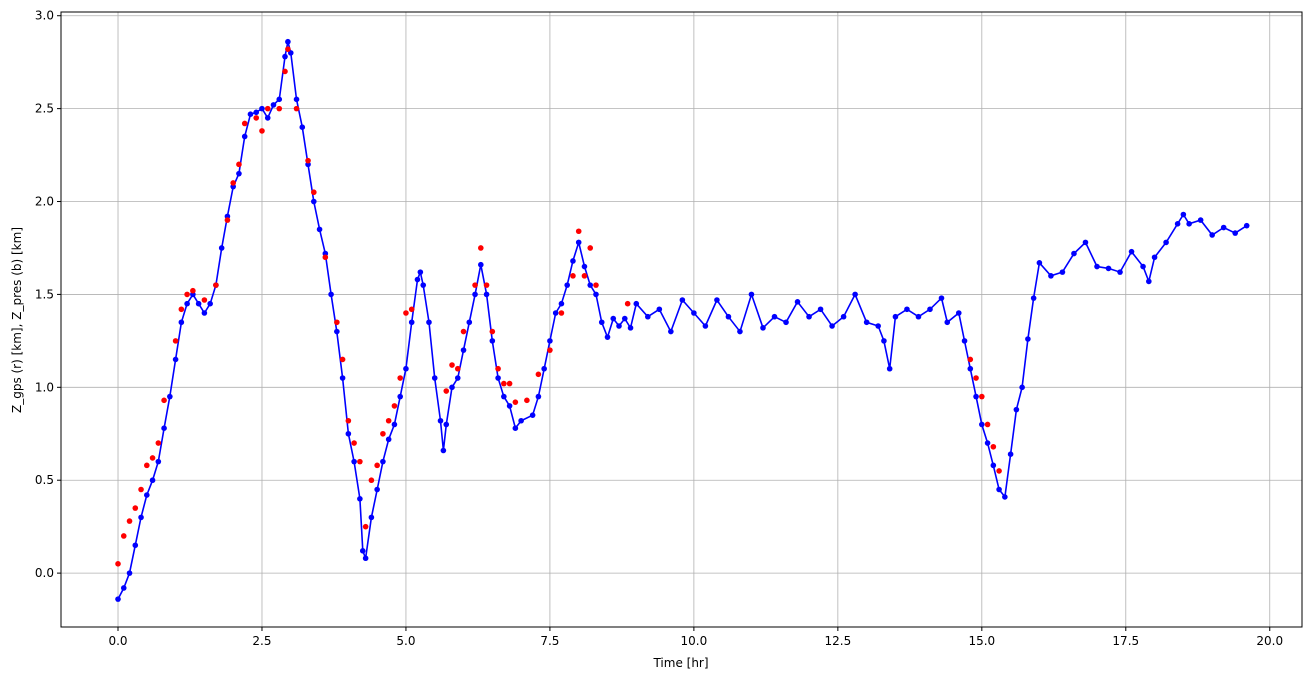 The image size is (1311, 685). What do you see at coordinates (694, 641) in the screenshot?
I see `x-tick-label: 10.0` at bounding box center [694, 641].